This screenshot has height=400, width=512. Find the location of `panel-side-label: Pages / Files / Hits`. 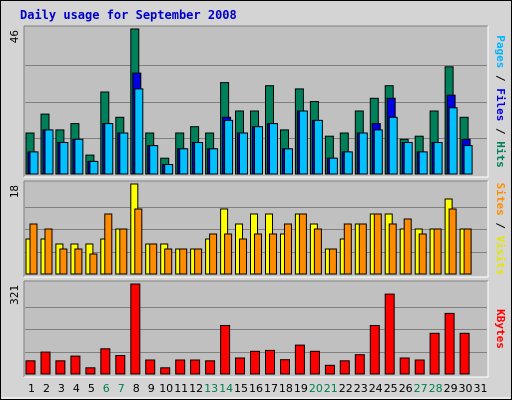

panel-side-label: Pages / Files / Hits is located at coordinates (500, 101).